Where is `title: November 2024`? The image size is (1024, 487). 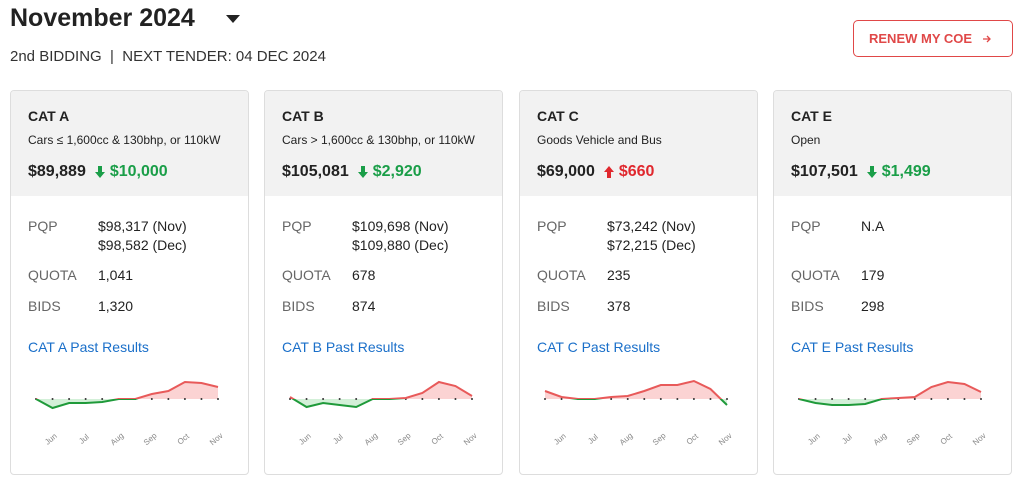
title: November 2024 is located at coordinates (102, 18).